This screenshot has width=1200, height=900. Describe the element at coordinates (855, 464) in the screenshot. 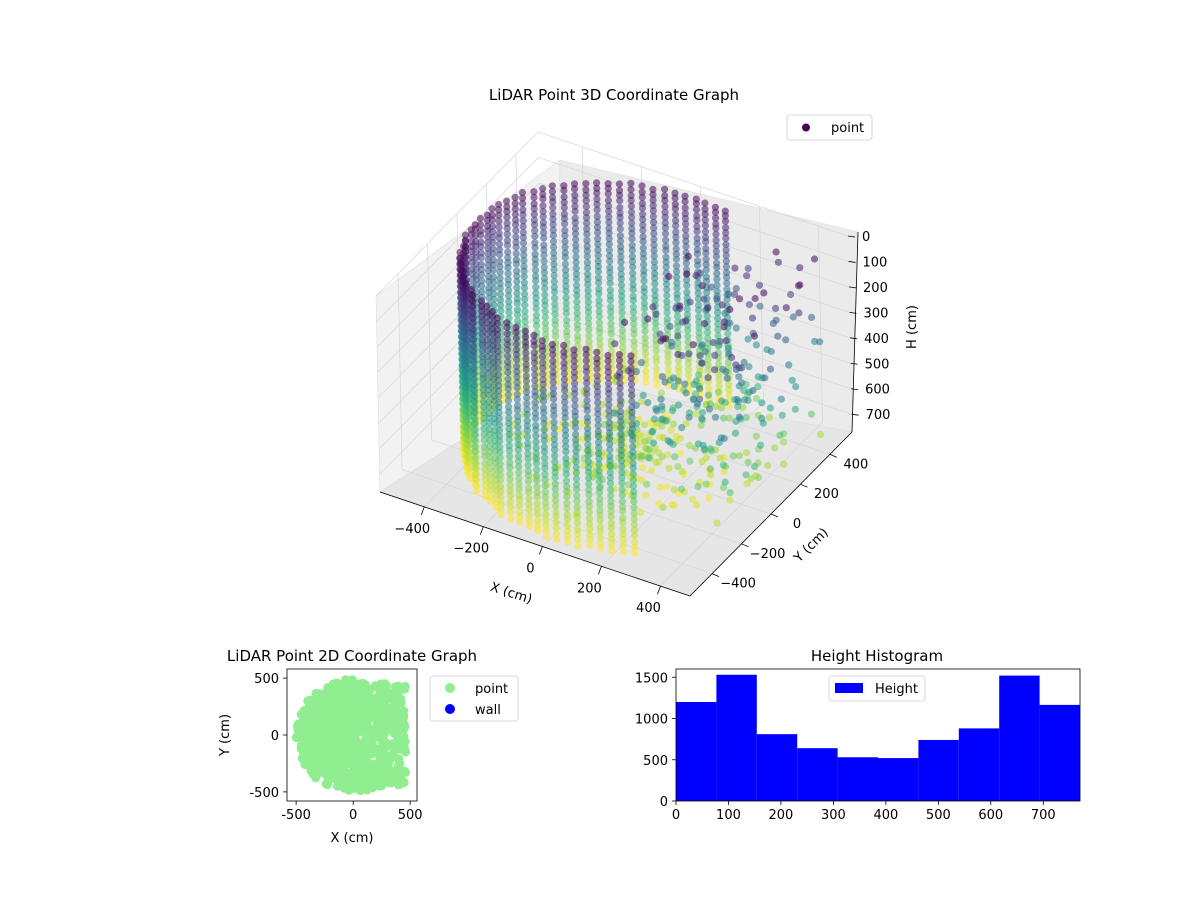

I see `y-tick-label: 400` at that location.